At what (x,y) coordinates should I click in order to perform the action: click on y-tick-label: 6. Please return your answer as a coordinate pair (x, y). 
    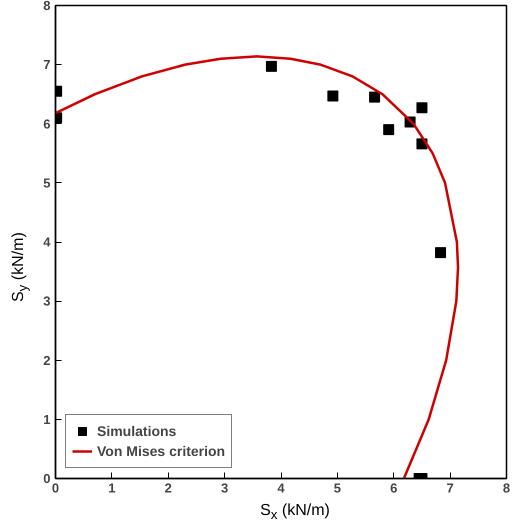
    Looking at the image, I should click on (47, 124).